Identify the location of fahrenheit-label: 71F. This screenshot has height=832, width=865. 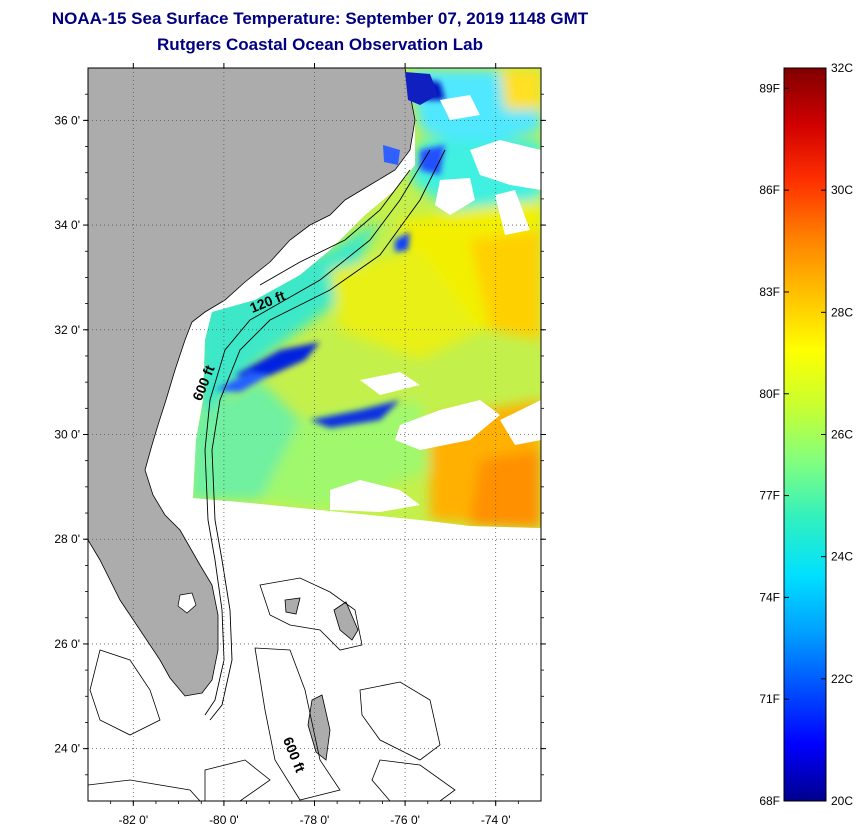
(769, 699).